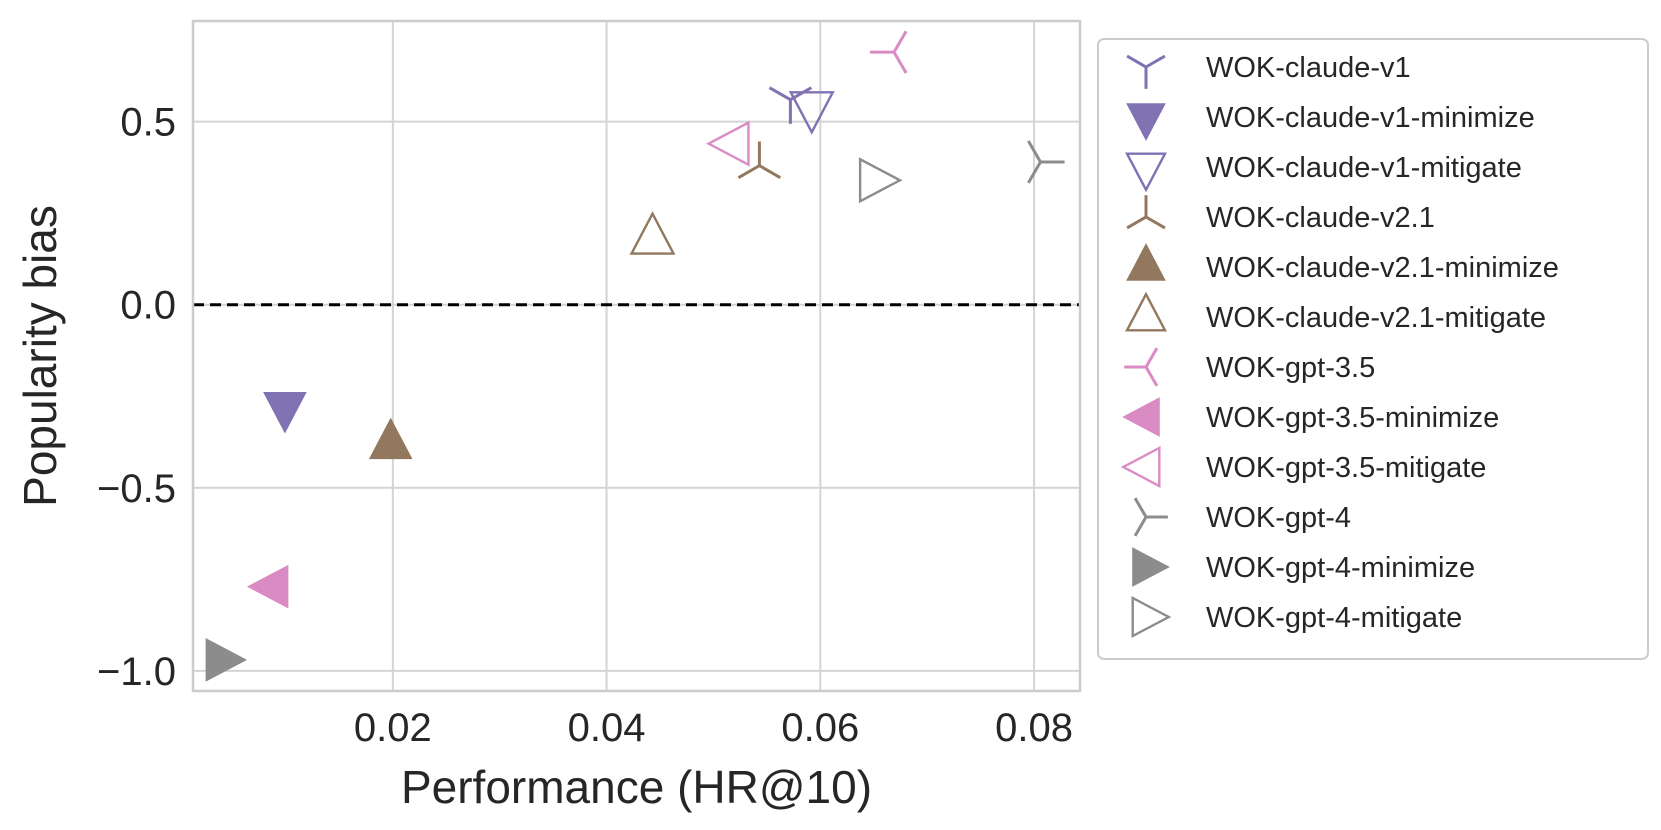 The image size is (1661, 830). I want to click on legend-marker-wok-claude-v1-minimize, so click(1146, 122).